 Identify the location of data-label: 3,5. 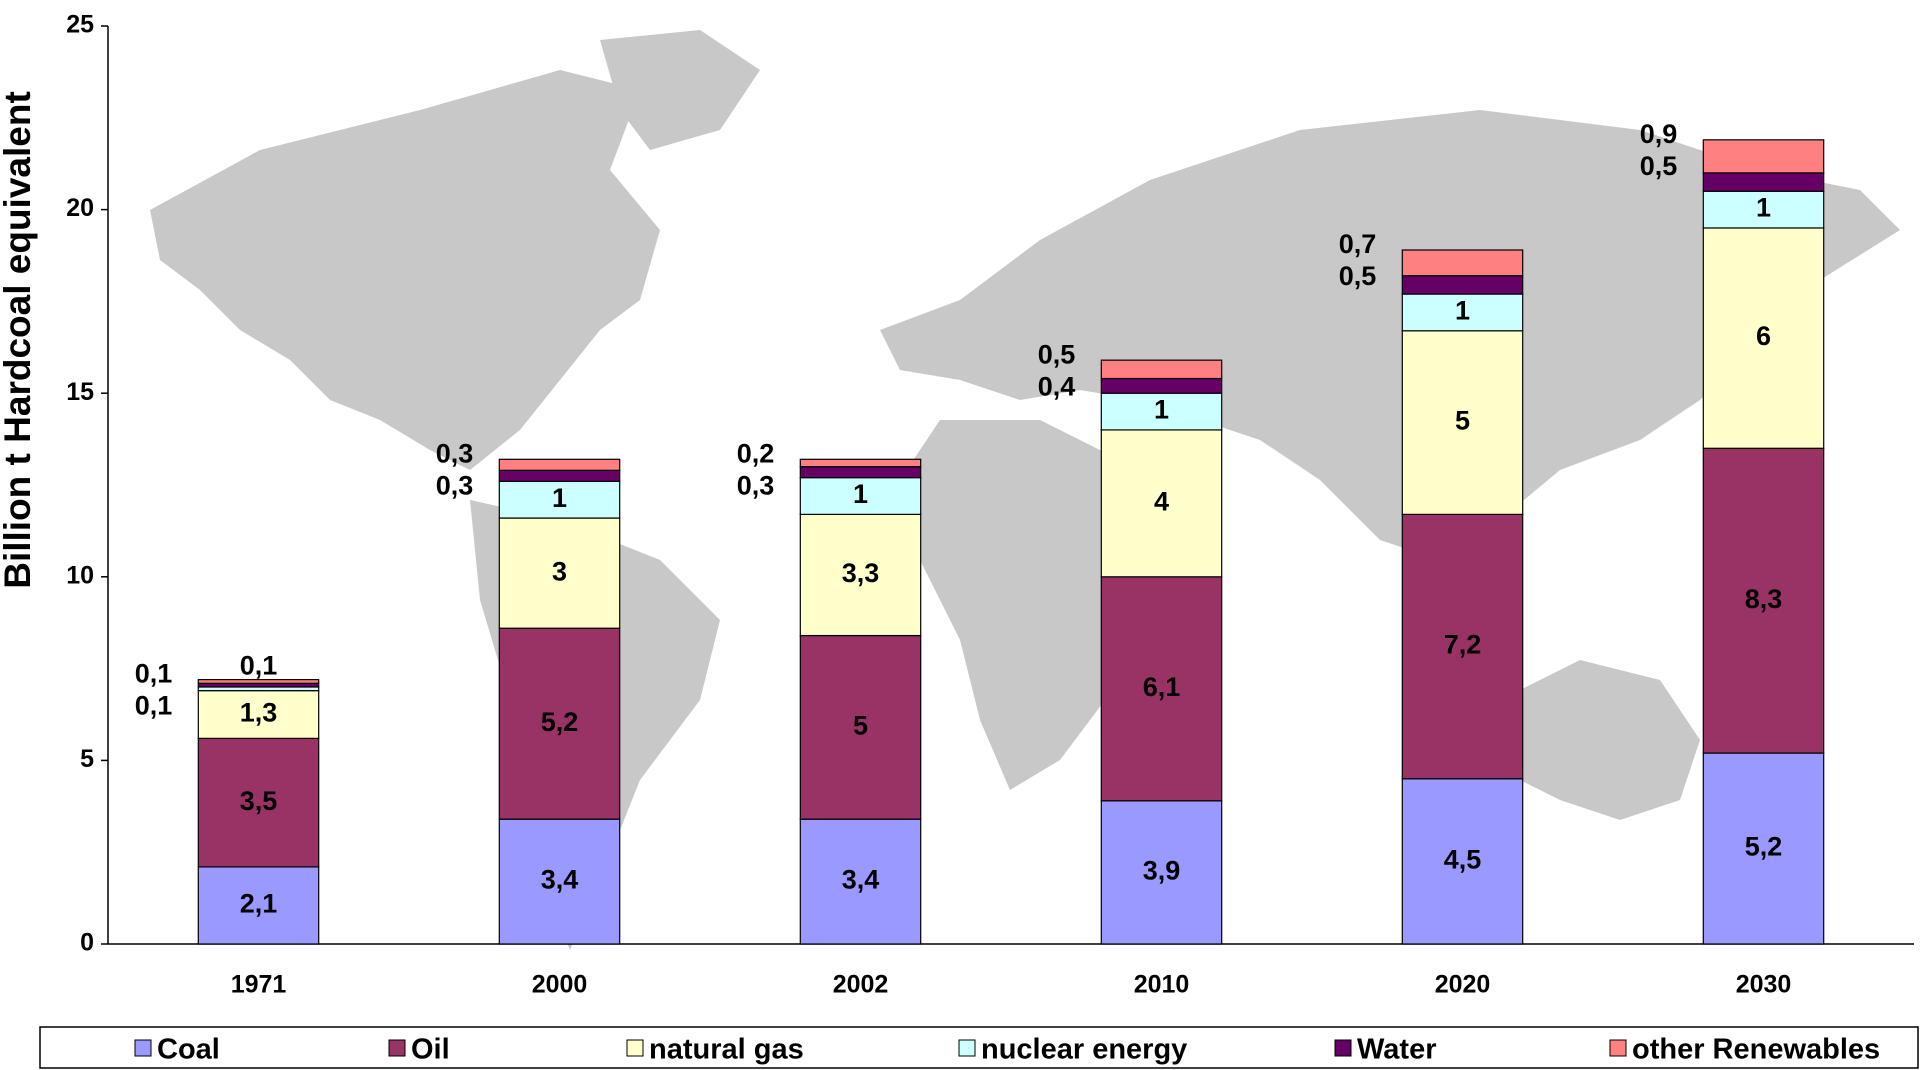
(259, 801).